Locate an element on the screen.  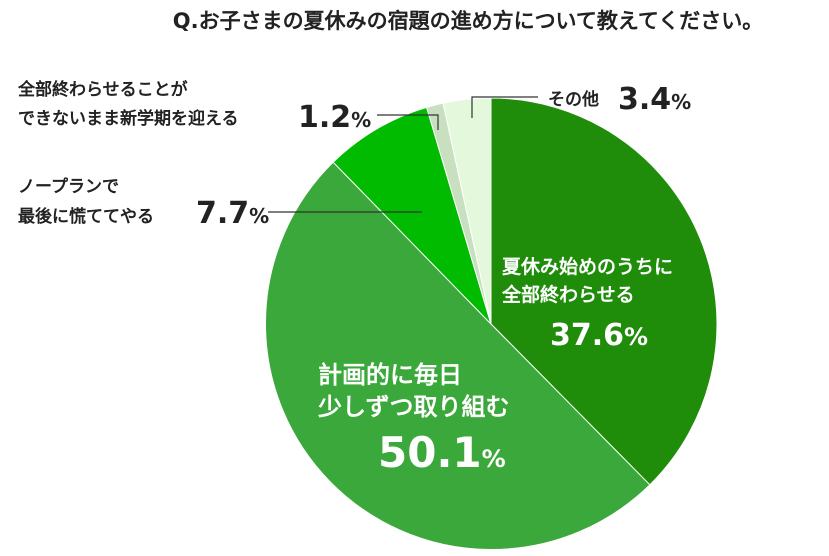
slice-value-2: 7.7% is located at coordinates (232, 213).